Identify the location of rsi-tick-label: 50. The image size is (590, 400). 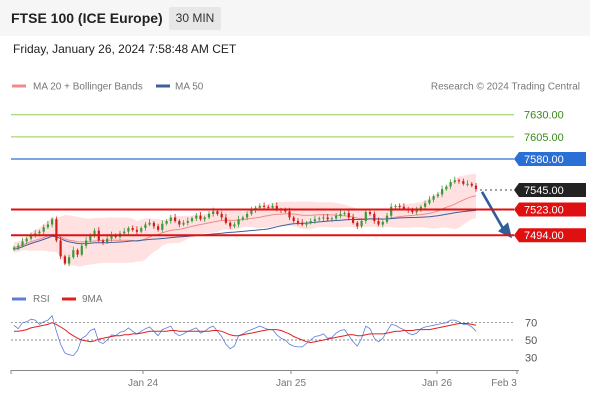
(531, 341).